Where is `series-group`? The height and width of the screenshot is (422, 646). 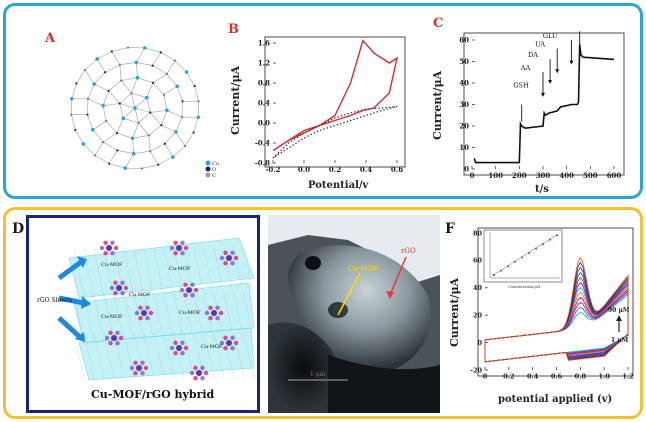
series-group is located at coordinates (544, 104).